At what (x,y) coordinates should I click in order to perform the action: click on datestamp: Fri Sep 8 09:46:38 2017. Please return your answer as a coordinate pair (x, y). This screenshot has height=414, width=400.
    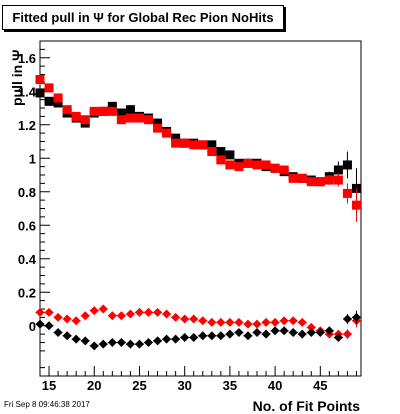
    Looking at the image, I should click on (47, 404).